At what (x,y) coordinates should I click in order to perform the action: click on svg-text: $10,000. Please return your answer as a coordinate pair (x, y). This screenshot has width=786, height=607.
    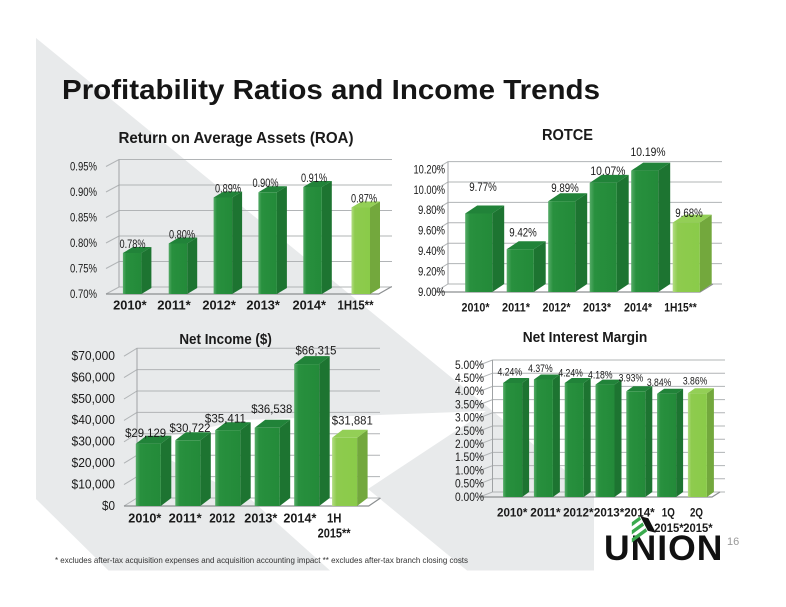
    Looking at the image, I should click on (94, 484).